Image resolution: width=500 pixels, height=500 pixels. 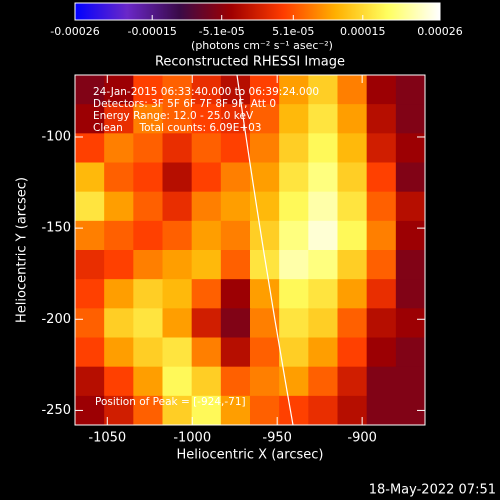 I want to click on colorbar-tick-label: -5.1e-05, so click(x=222, y=31).